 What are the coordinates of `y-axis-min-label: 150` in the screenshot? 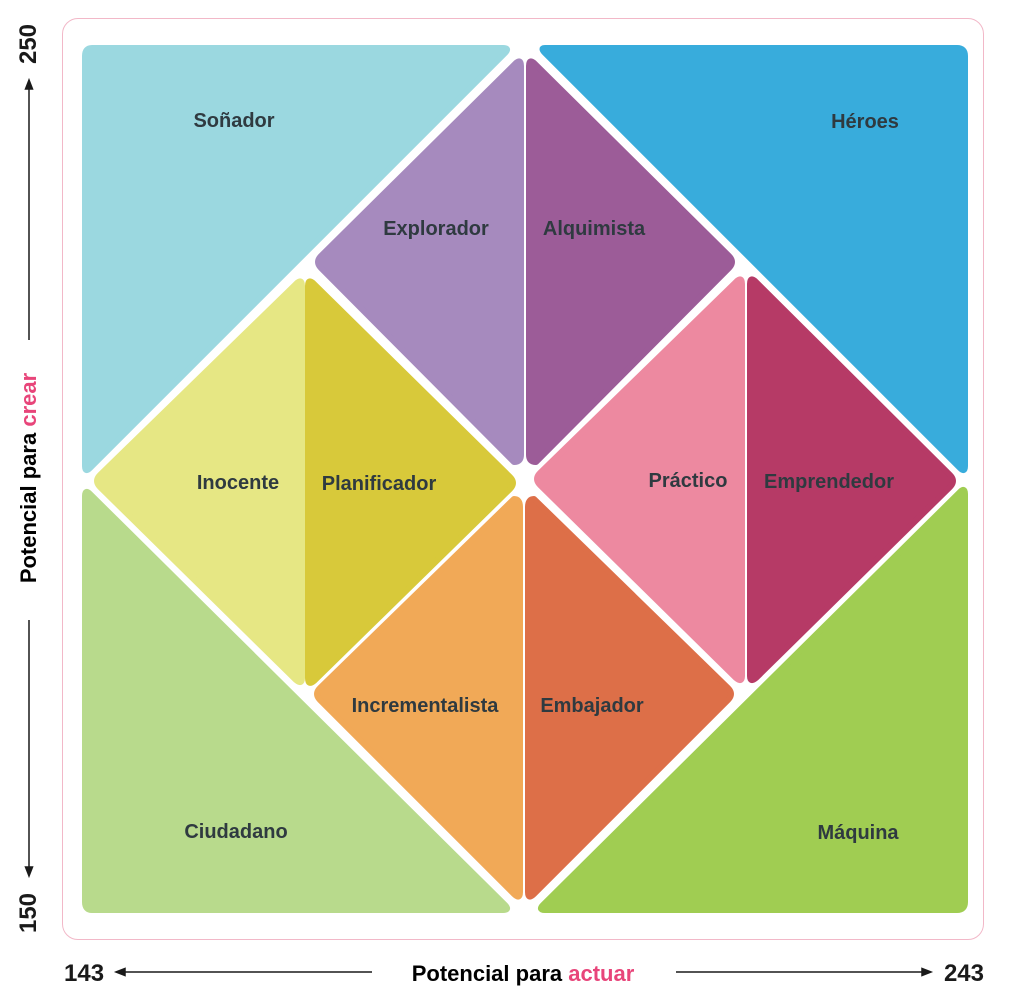 It's located at (28, 913).